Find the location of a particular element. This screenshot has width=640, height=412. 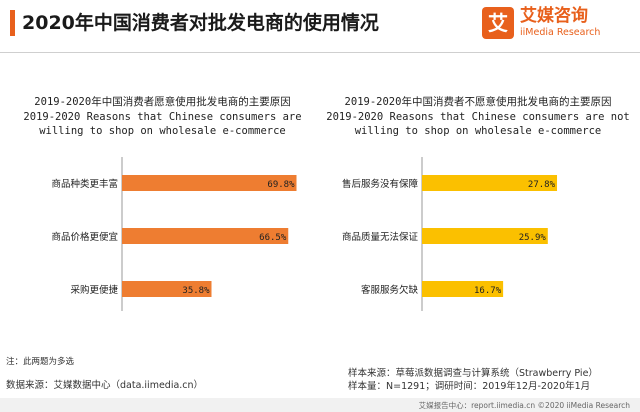

footnote: 注：此两题为多选 is located at coordinates (40, 362).